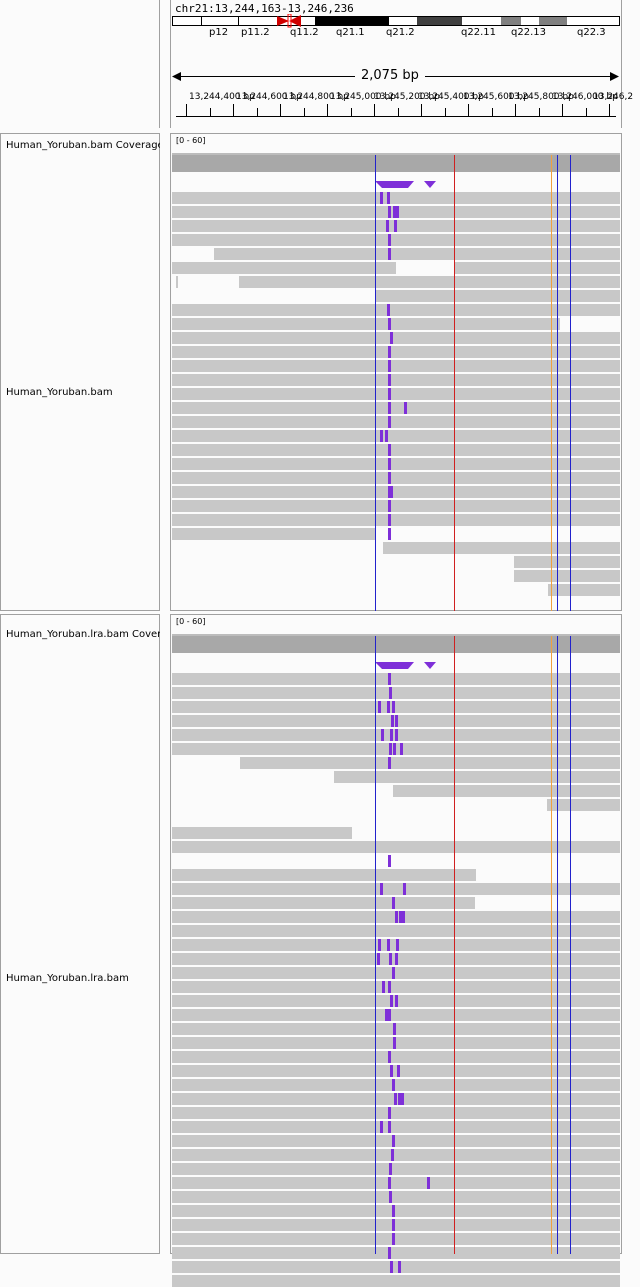  What do you see at coordinates (83, 145) in the screenshot?
I see `coverage-track-label-1: Human_Yoruban.bam Coverage` at bounding box center [83, 145].